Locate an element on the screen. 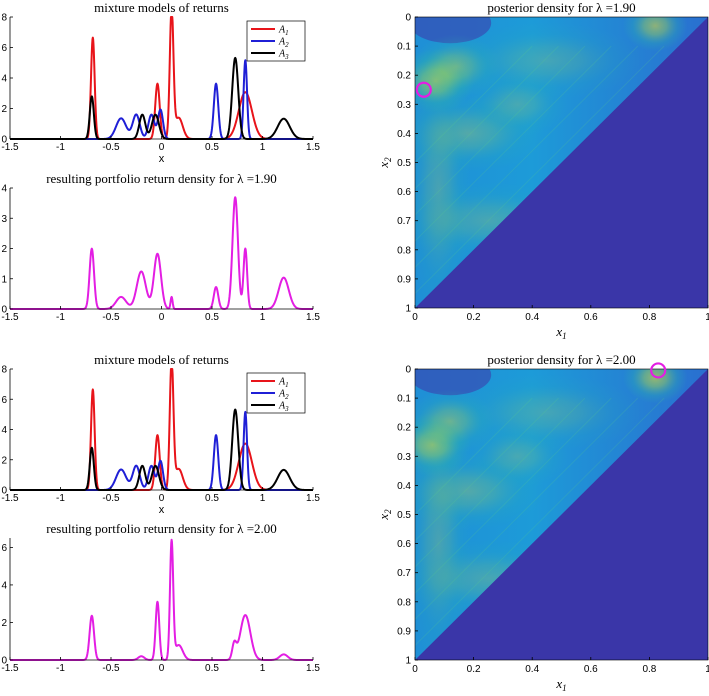 Image resolution: width=709 pixels, height=696 pixels. mix2-y-tick-label: 8 is located at coordinates (4, 370).